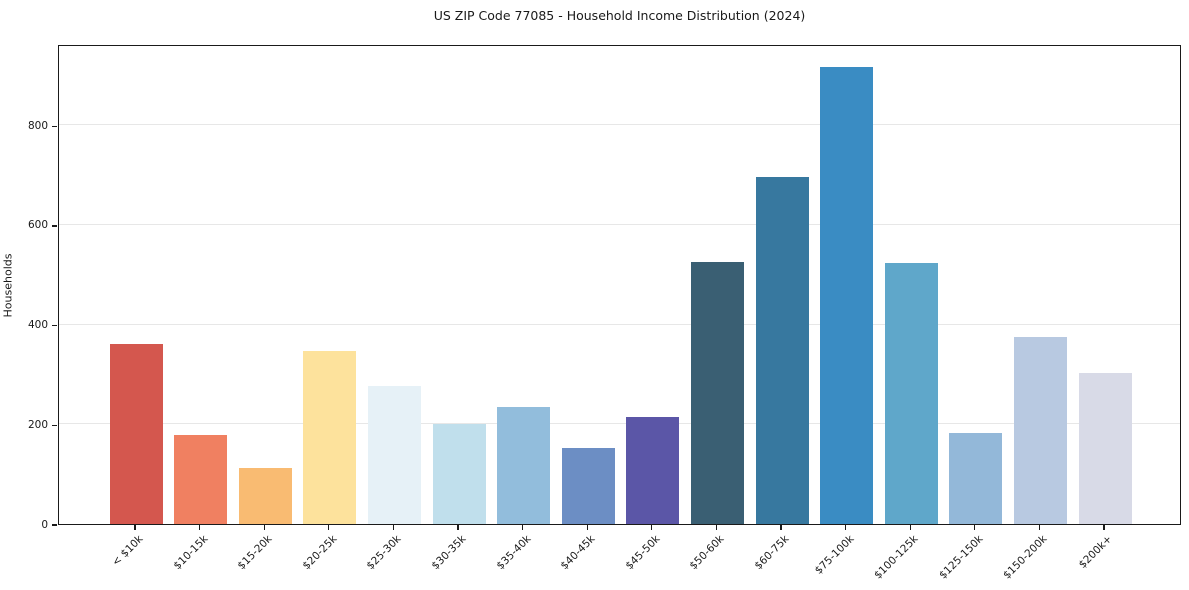 This screenshot has width=1189, height=590. Describe the element at coordinates (1040, 430) in the screenshot. I see `bar-$150-200k` at that location.